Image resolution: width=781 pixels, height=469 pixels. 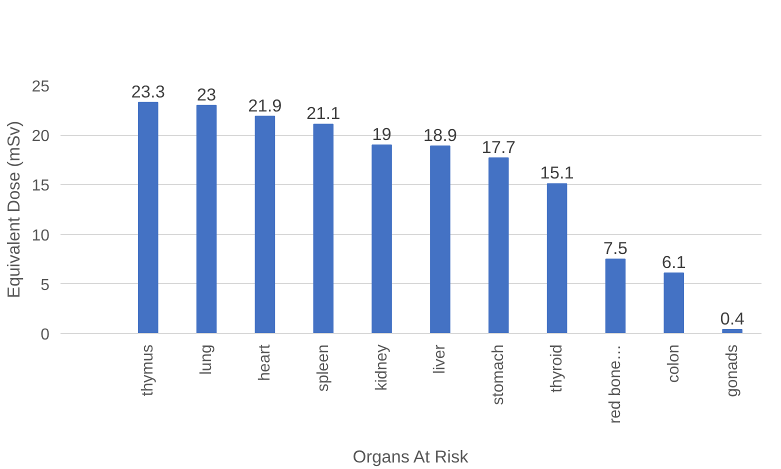 What do you see at coordinates (732, 318) in the screenshot?
I see `data-label: 0.4` at bounding box center [732, 318].